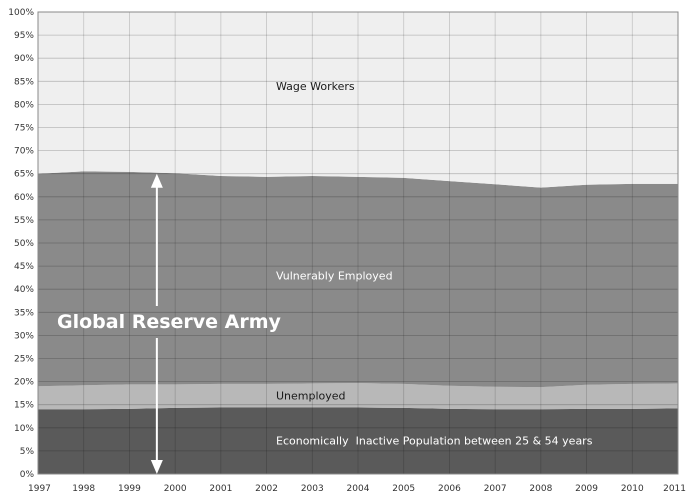 This screenshot has height=500, width=700. Describe the element at coordinates (129, 489) in the screenshot. I see `x-tick-label: 1999` at that location.